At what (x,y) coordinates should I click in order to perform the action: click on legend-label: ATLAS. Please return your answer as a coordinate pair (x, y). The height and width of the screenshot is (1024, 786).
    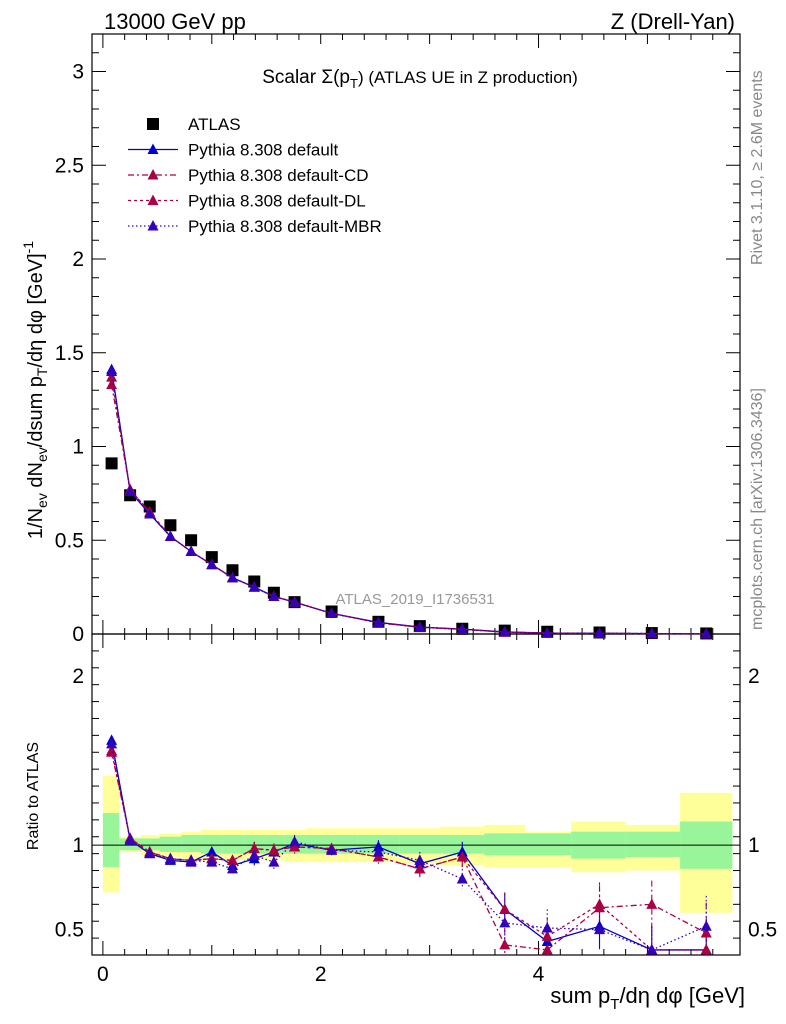
    Looking at the image, I should click on (214, 124).